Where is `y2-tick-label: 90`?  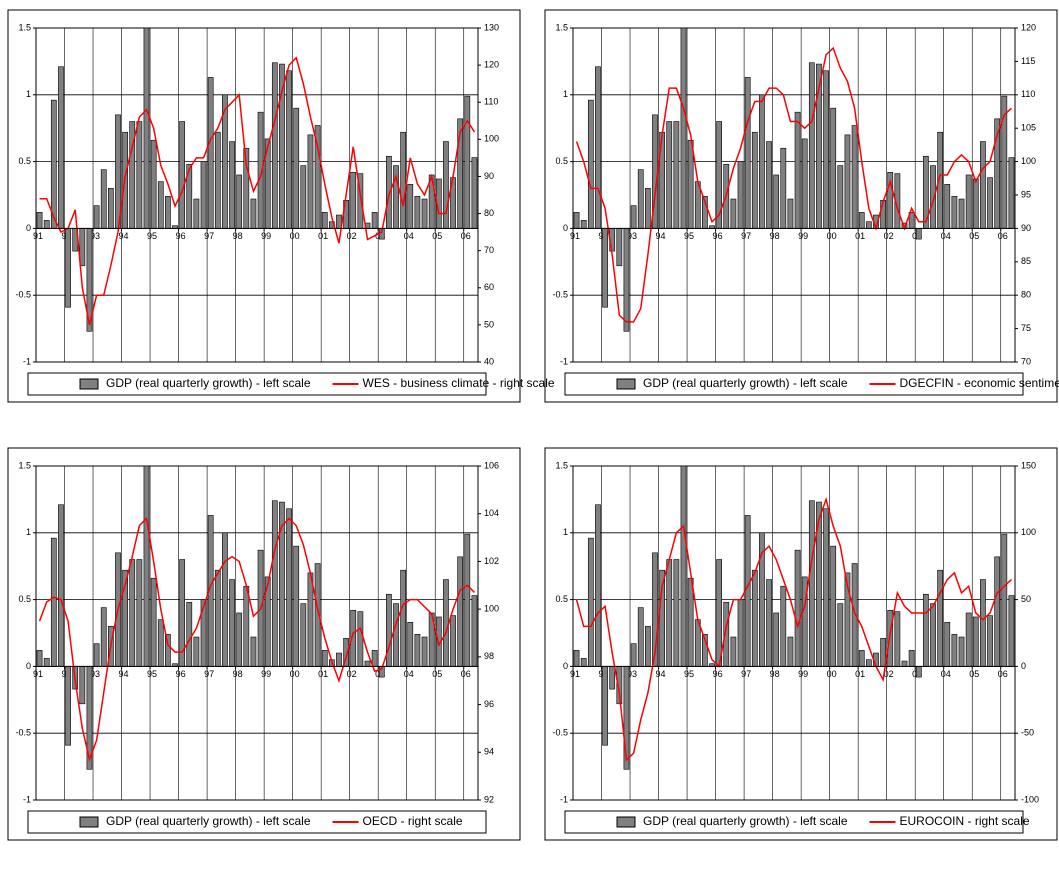 y2-tick-label: 90 is located at coordinates (1026, 228).